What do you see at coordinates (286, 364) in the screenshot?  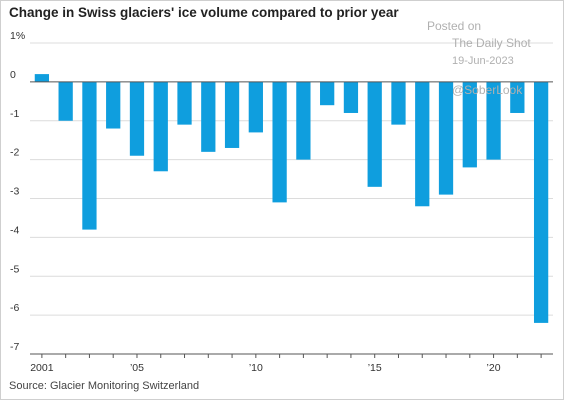 I see `x-axis-ticks: 2001 ’05 ’10 ’15 ’20` at bounding box center [286, 364].